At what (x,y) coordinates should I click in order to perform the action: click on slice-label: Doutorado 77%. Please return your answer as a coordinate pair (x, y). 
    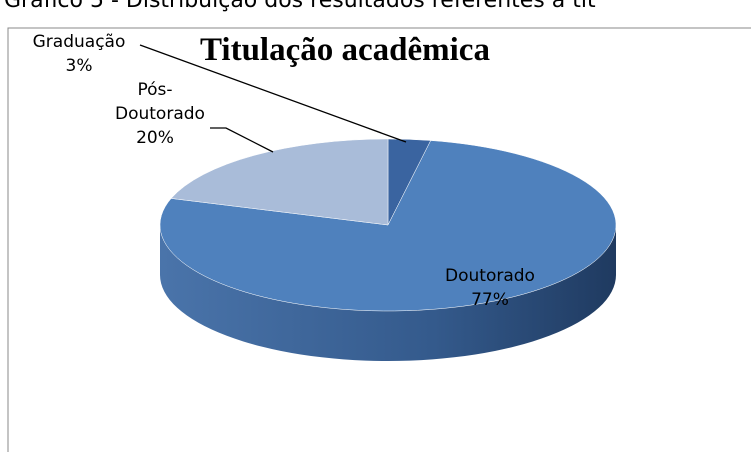
    Looking at the image, I should click on (490, 288).